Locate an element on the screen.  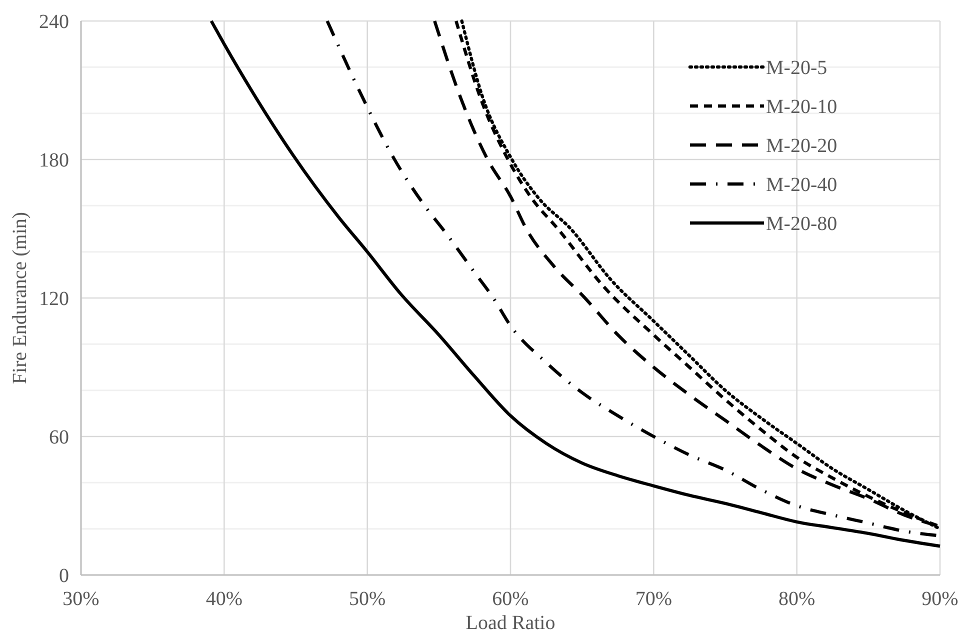
y-axis-title: Fire Endurance (min) is located at coordinates (20, 298).